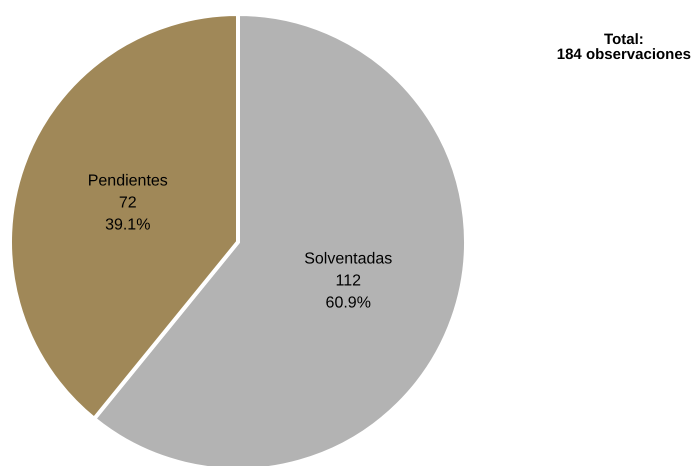 This screenshot has height=466, width=699. I want to click on text: Total: 184 observaciones, so click(623, 47).